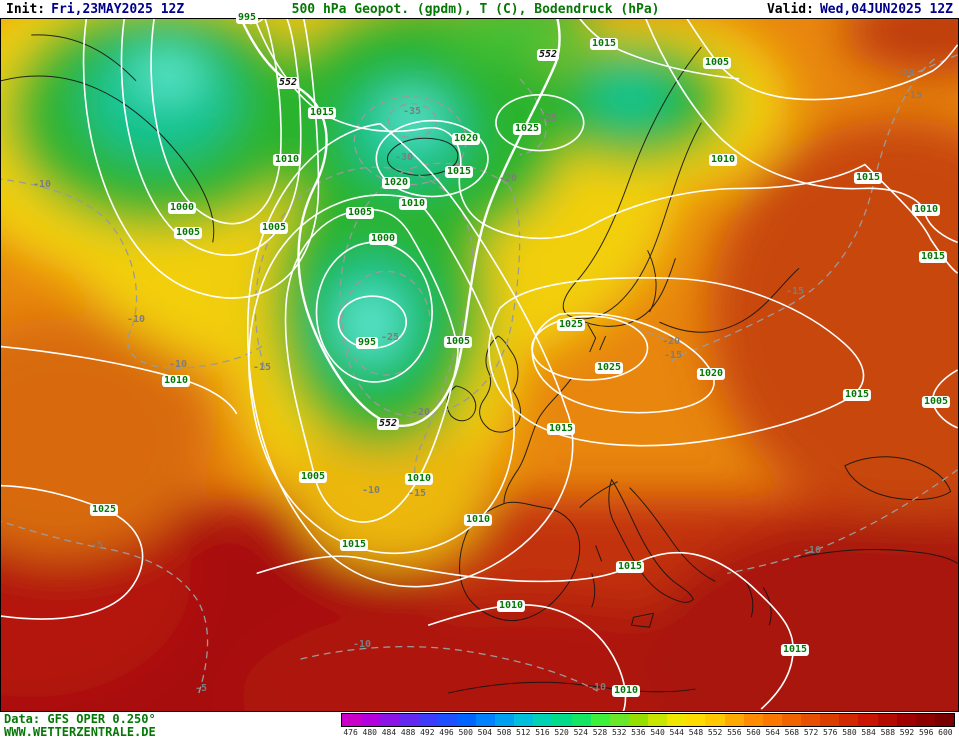  I want to click on colorbar-tick: 596, so click(926, 732).